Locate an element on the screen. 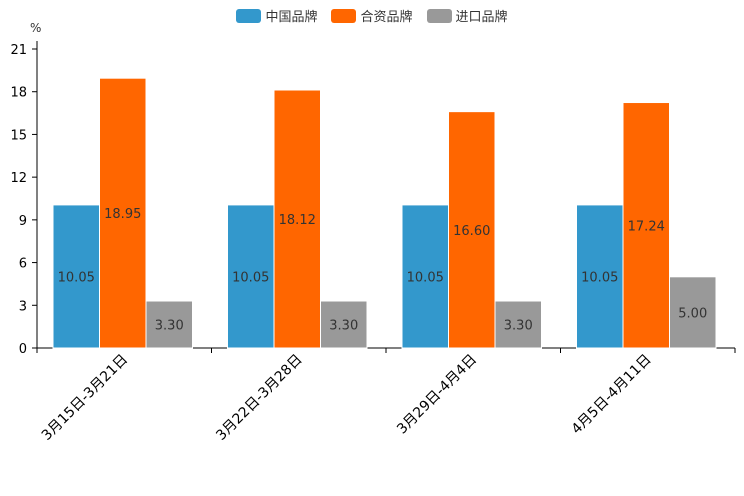 Image resolution: width=744 pixels, height=496 pixels. legend-item-china-brand: 中国品牌 is located at coordinates (276, 15).